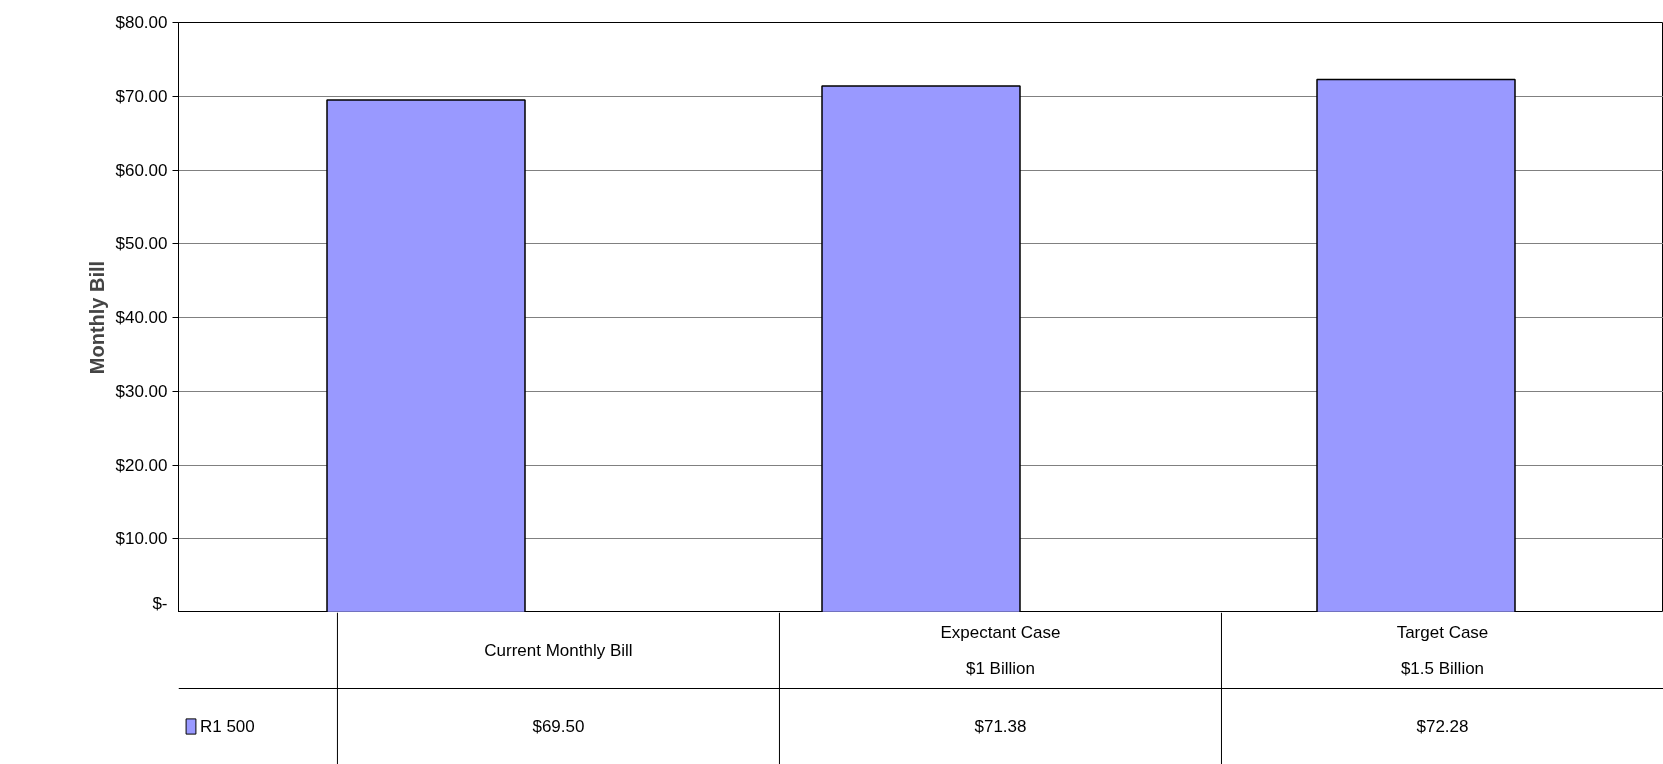  What do you see at coordinates (141, 170) in the screenshot?
I see `y-tick-label: $60.00` at bounding box center [141, 170].